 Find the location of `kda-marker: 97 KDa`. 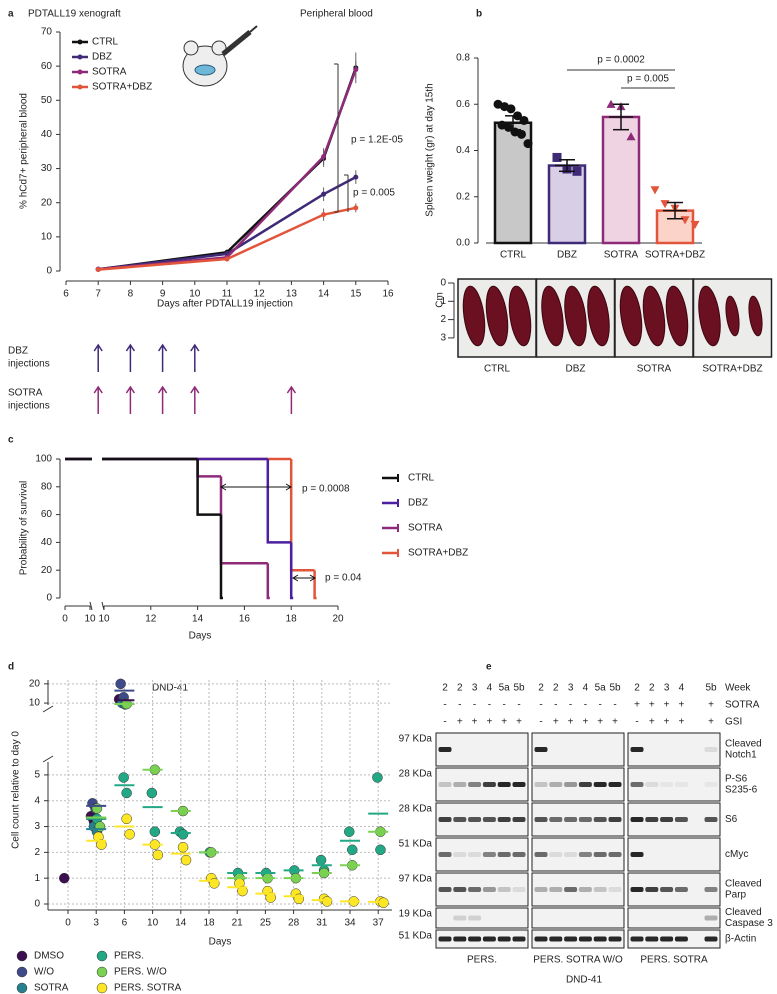

kda-marker: 97 KDa is located at coordinates (416, 739).